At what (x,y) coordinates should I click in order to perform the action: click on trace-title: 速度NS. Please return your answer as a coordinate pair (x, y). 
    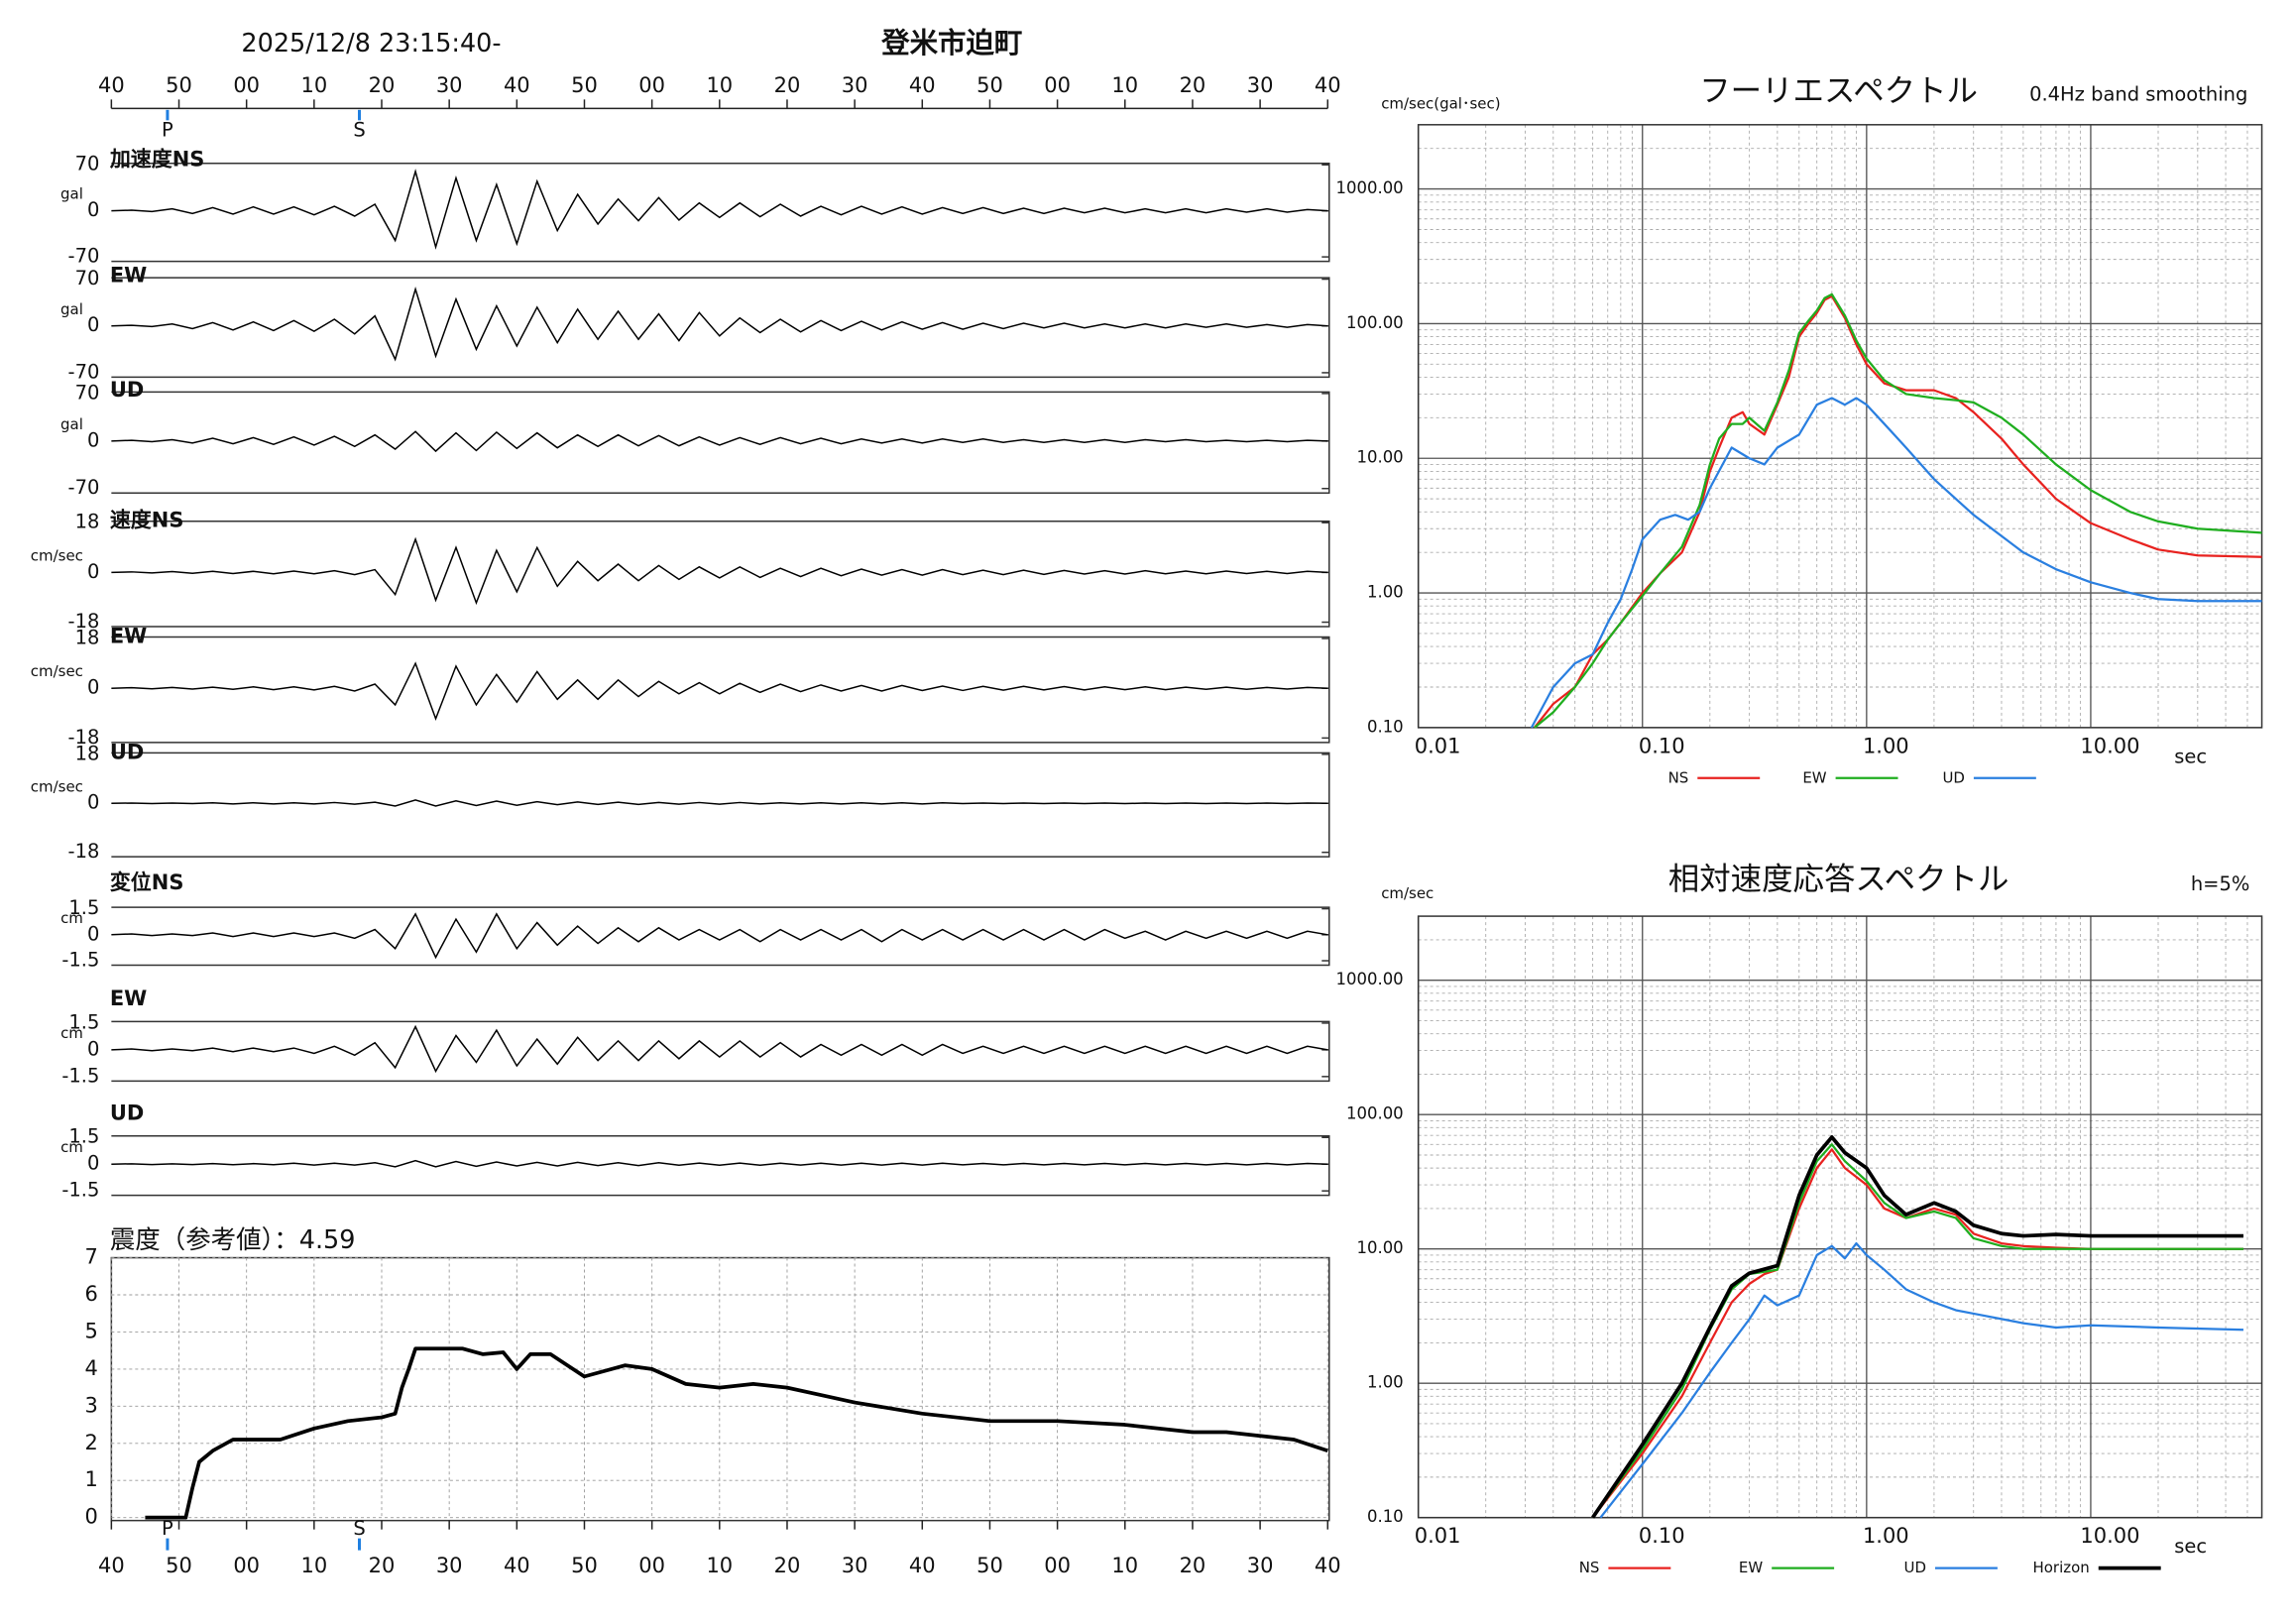
    Looking at the image, I should click on (147, 520).